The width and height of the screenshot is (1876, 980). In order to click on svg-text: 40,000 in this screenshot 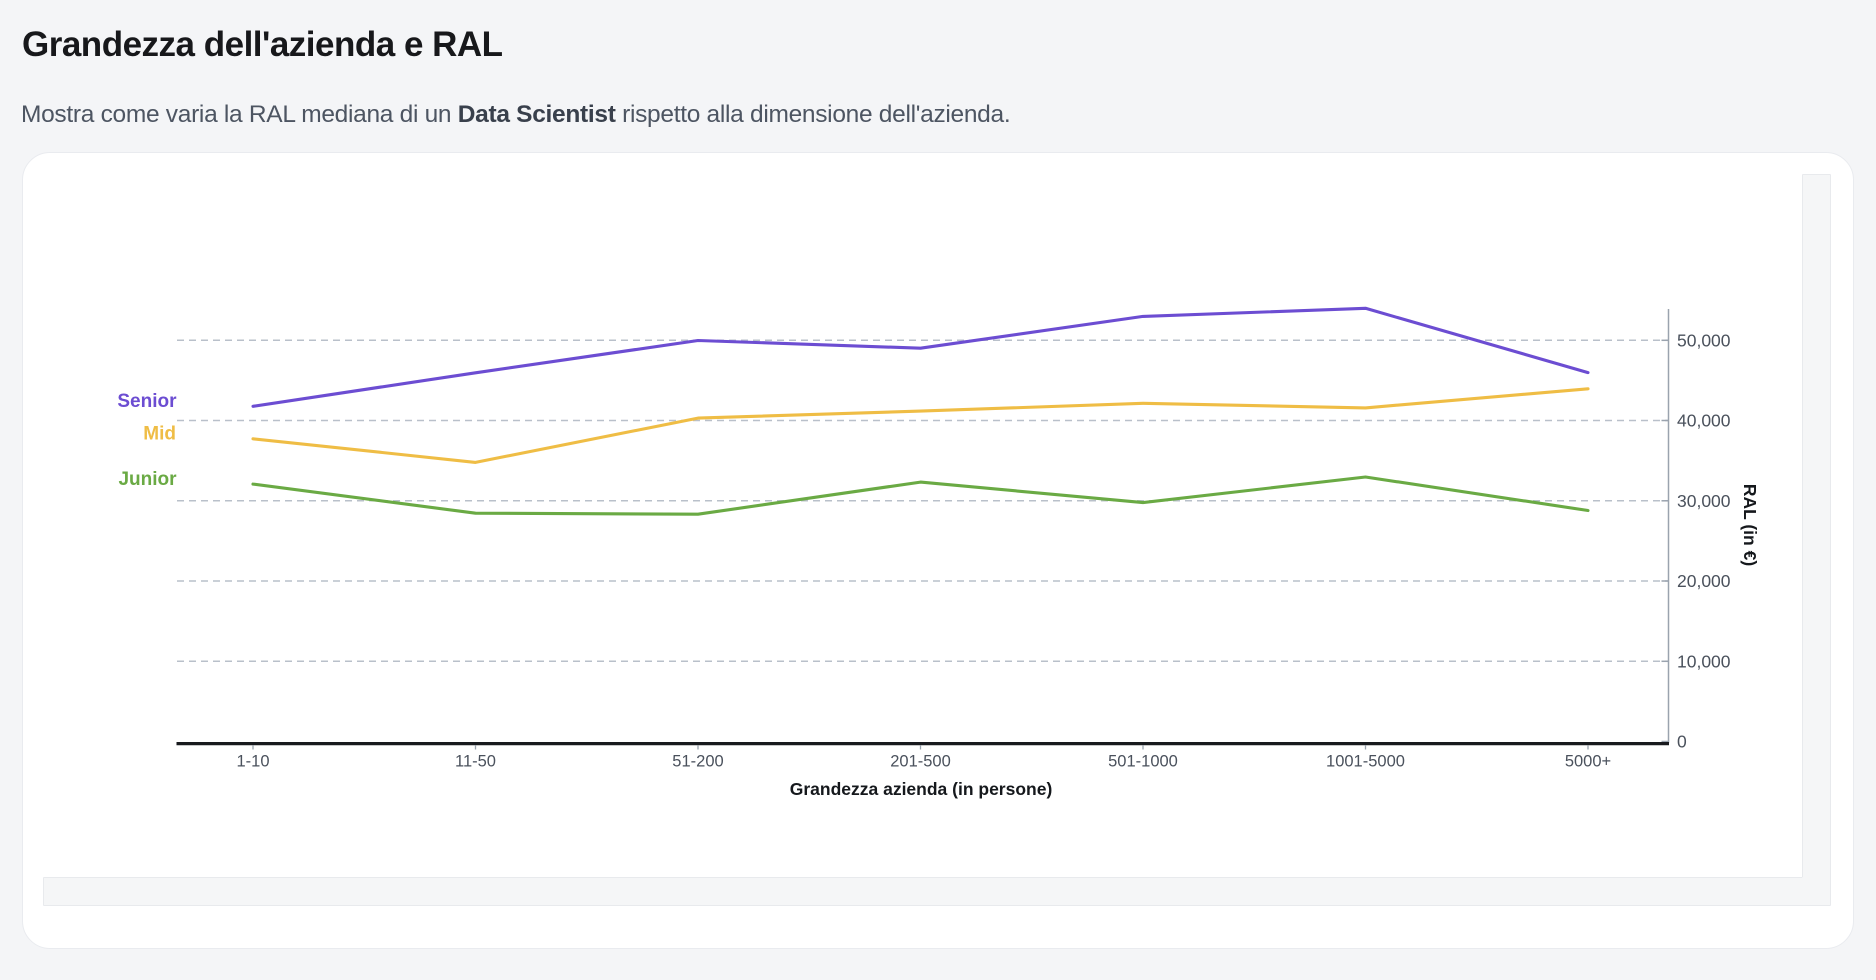, I will do `click(1704, 421)`.